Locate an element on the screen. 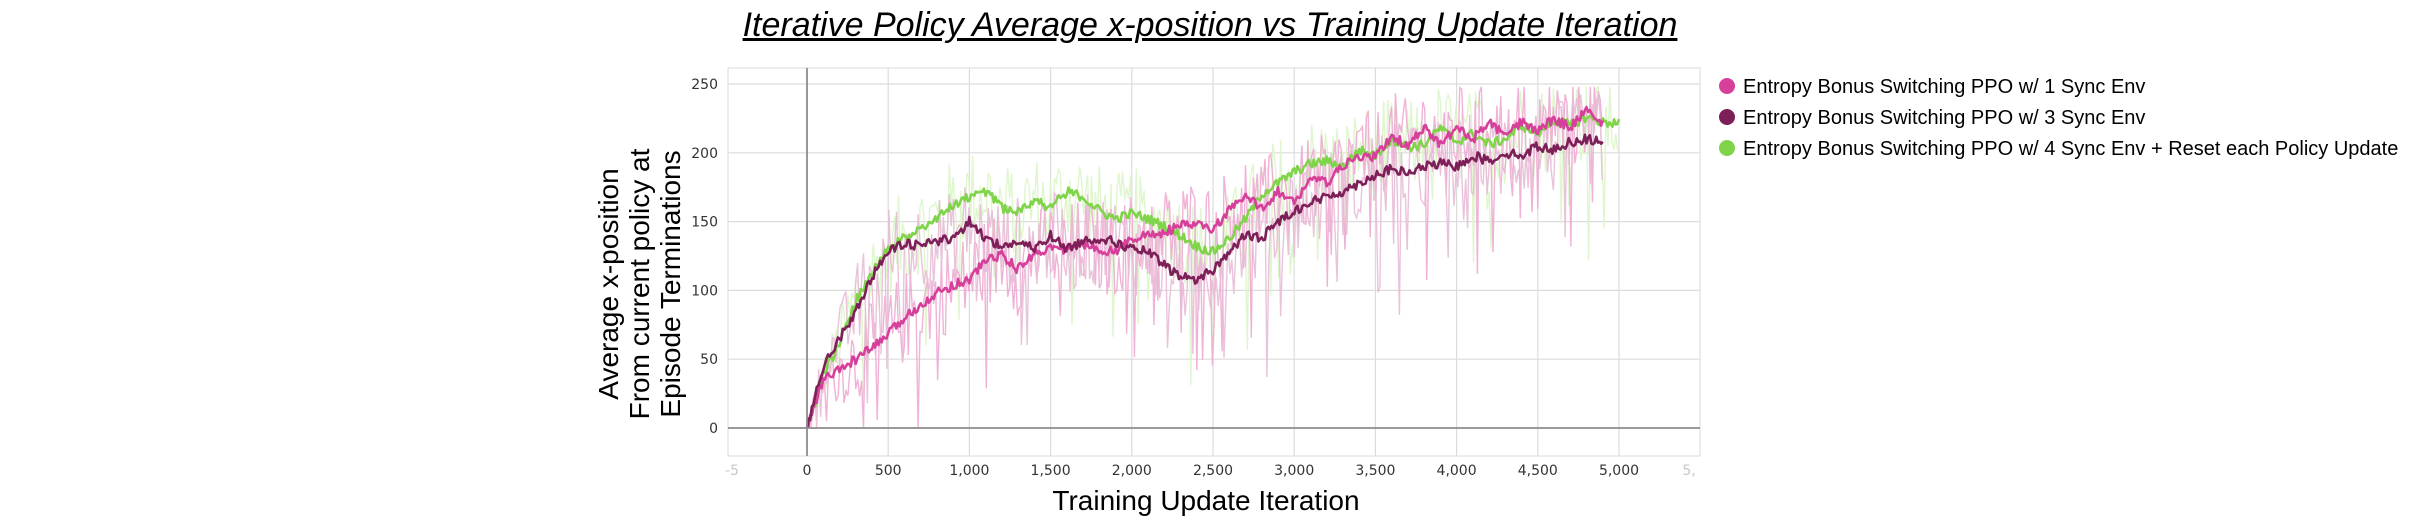 The width and height of the screenshot is (2422, 522). y-tick-label-3: 150 is located at coordinates (704, 223).